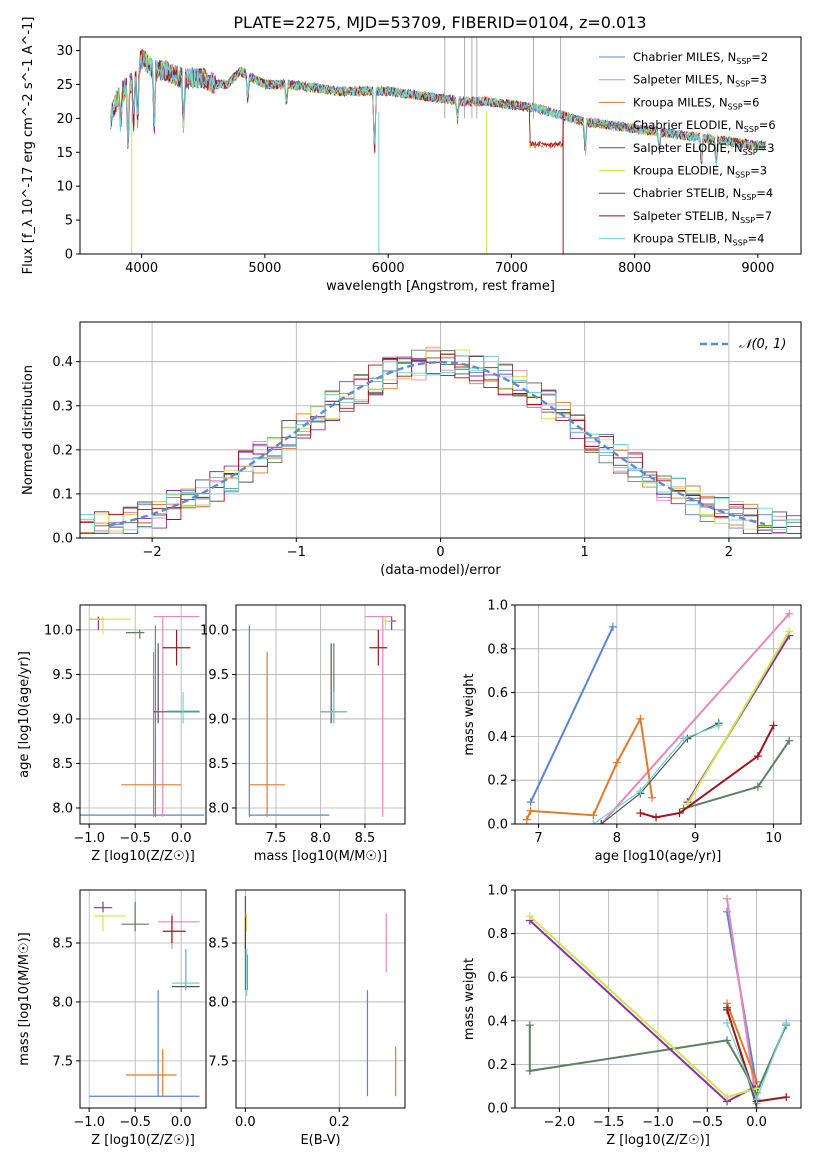 This screenshot has width=819, height=1170. I want to click on legend-label: Kroupa MILES, NSSP=6, so click(696, 103).